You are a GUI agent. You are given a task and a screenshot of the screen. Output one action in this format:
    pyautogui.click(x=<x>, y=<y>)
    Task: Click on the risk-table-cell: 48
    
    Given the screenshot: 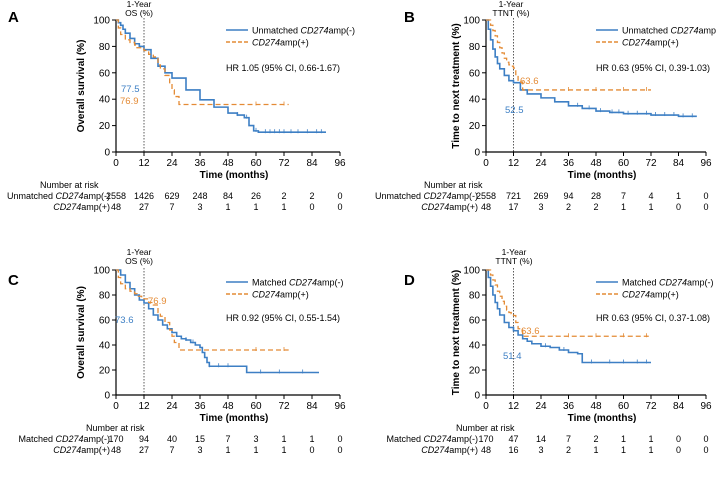 What is the action you would take?
    pyautogui.click(x=116, y=207)
    